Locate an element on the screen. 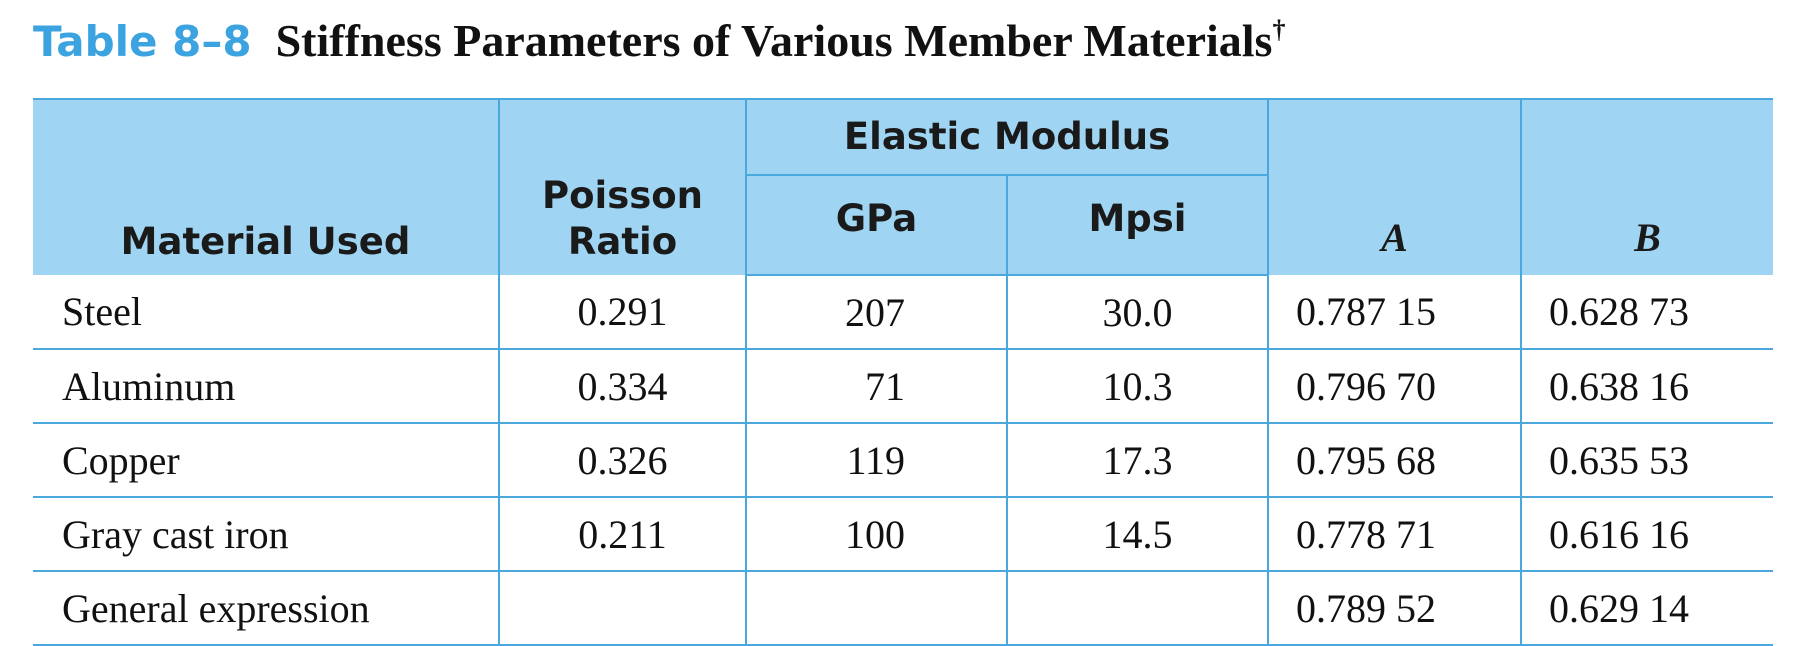 Image resolution: width=1804 pixels, height=646 pixels. cell-gpa is located at coordinates (876, 608).